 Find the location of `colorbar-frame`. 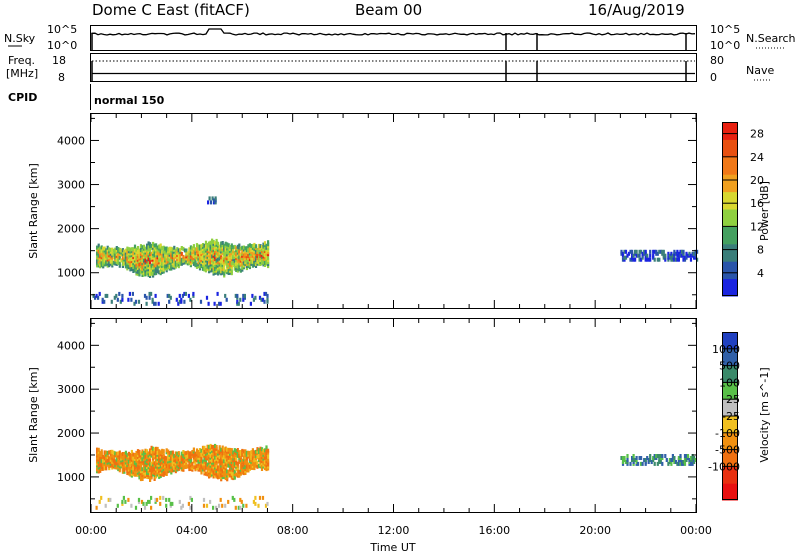

colorbar-frame is located at coordinates (730, 209).